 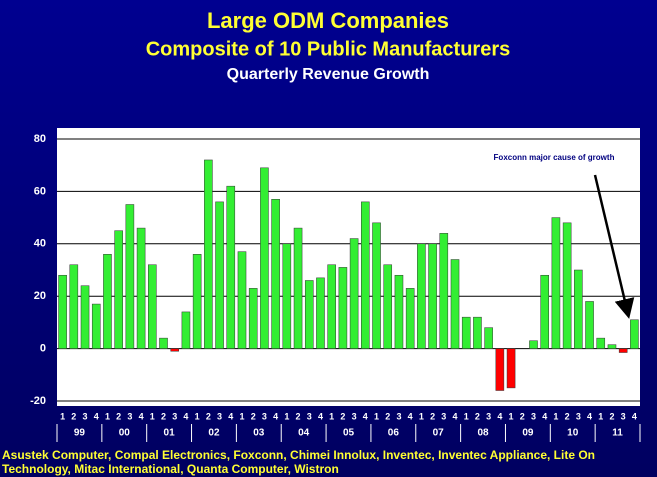 I want to click on year-label: 05, so click(x=349, y=433).